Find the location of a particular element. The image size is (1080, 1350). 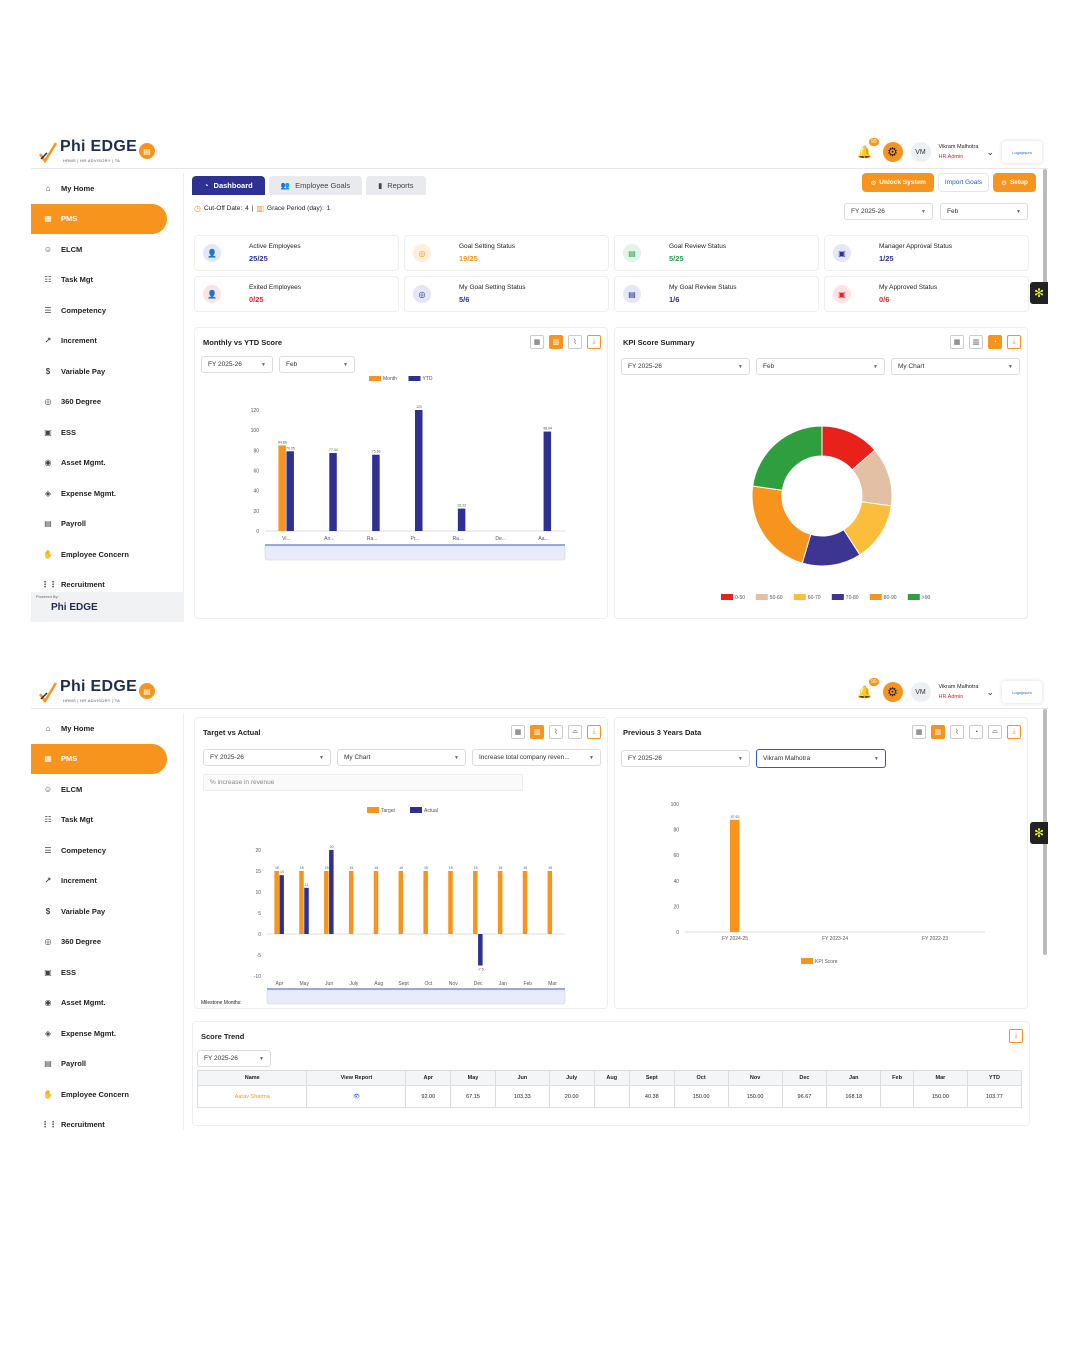

status-card: ◎ My Goal Setting Status 5/6 is located at coordinates (506, 294).